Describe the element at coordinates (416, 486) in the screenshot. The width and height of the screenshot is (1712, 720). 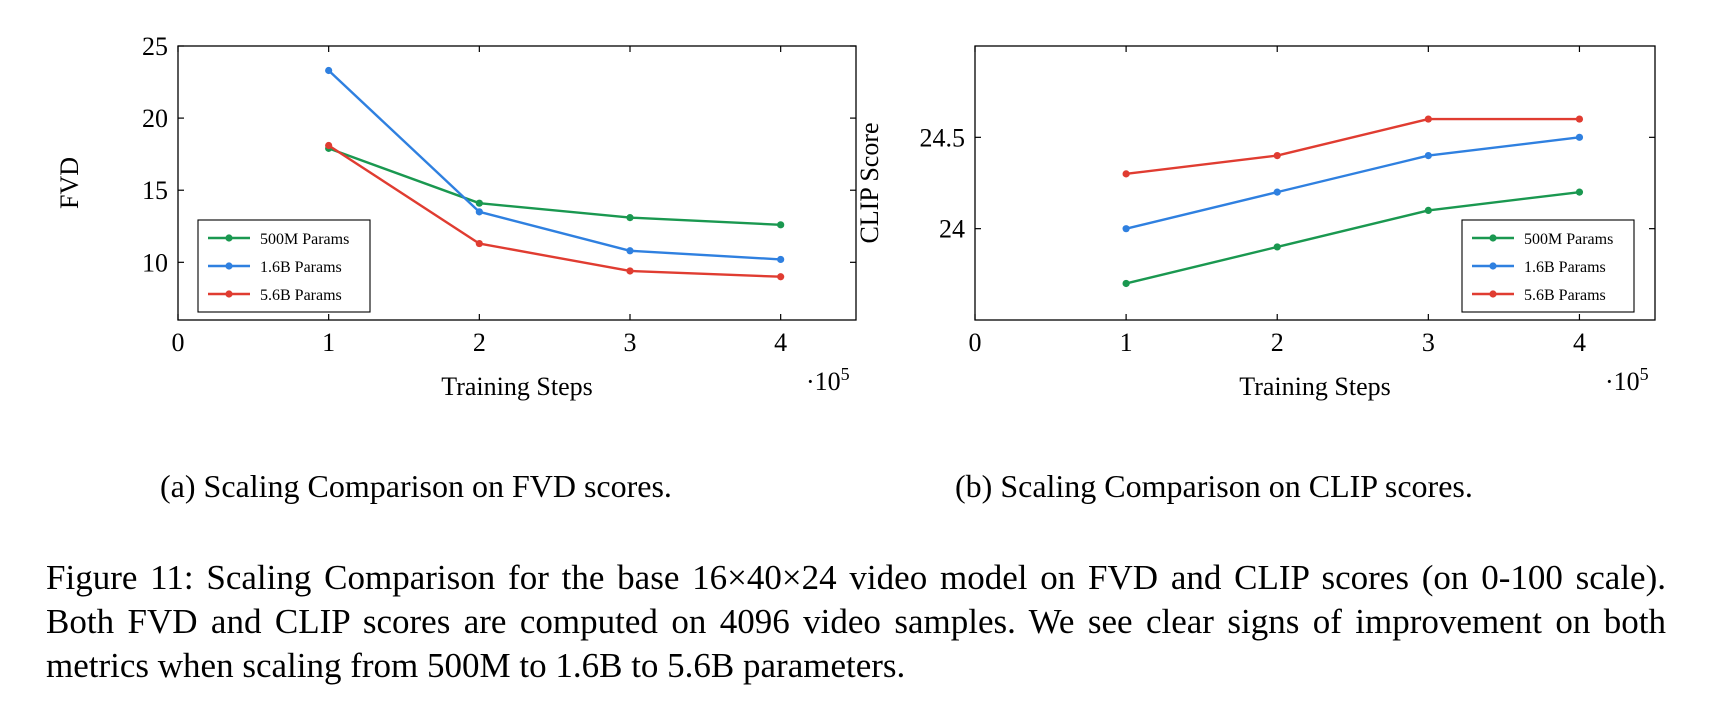
I see `subcaption-a: (a) Scaling Comparison on FVD scores.` at that location.